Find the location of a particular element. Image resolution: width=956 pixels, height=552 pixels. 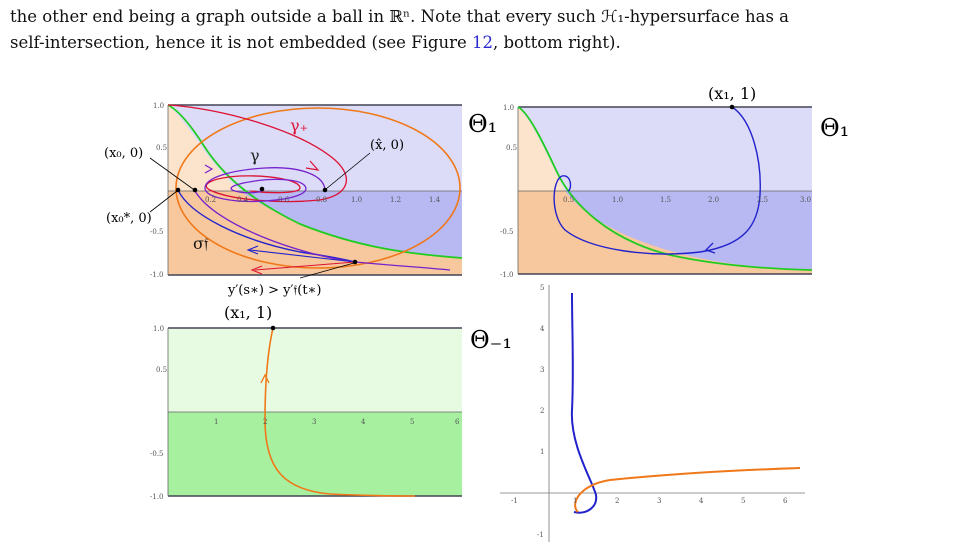

blue-arrowhead is located at coordinates (252, 250).